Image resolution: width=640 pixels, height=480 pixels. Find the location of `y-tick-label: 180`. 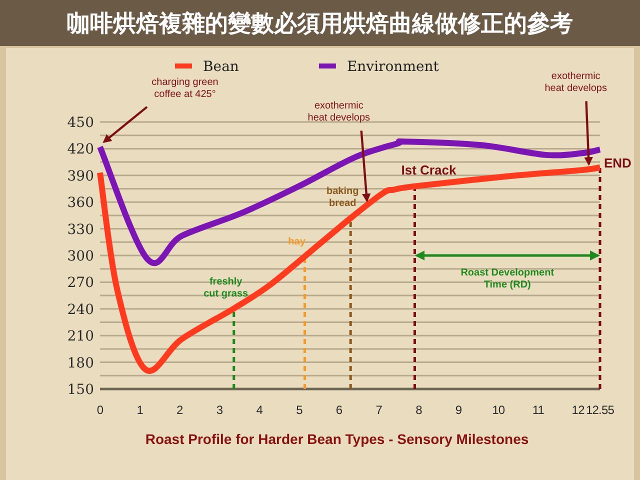

y-tick-label: 180 is located at coordinates (80, 363).